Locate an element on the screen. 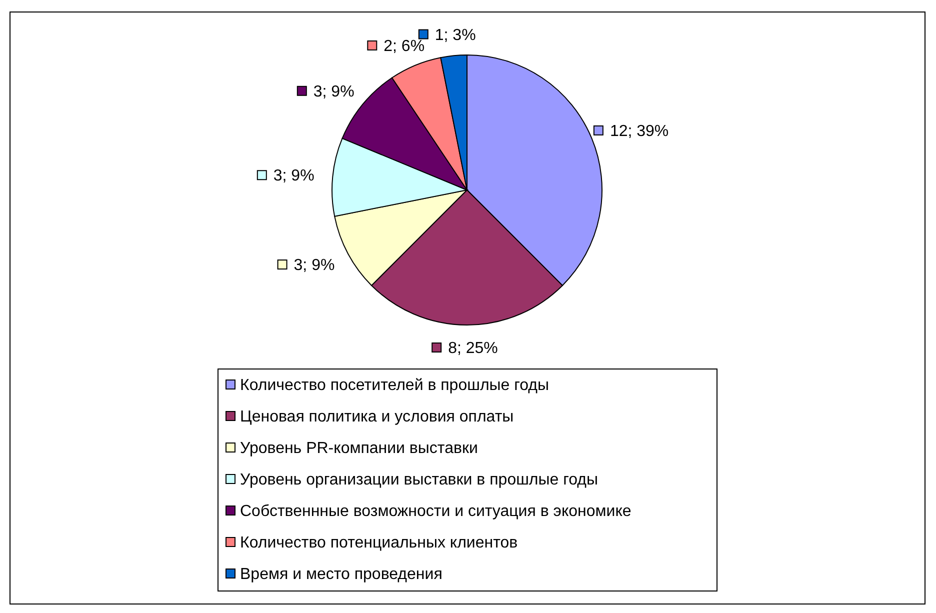 This screenshot has width=936, height=613. data-label: 8; 25% is located at coordinates (473, 348).